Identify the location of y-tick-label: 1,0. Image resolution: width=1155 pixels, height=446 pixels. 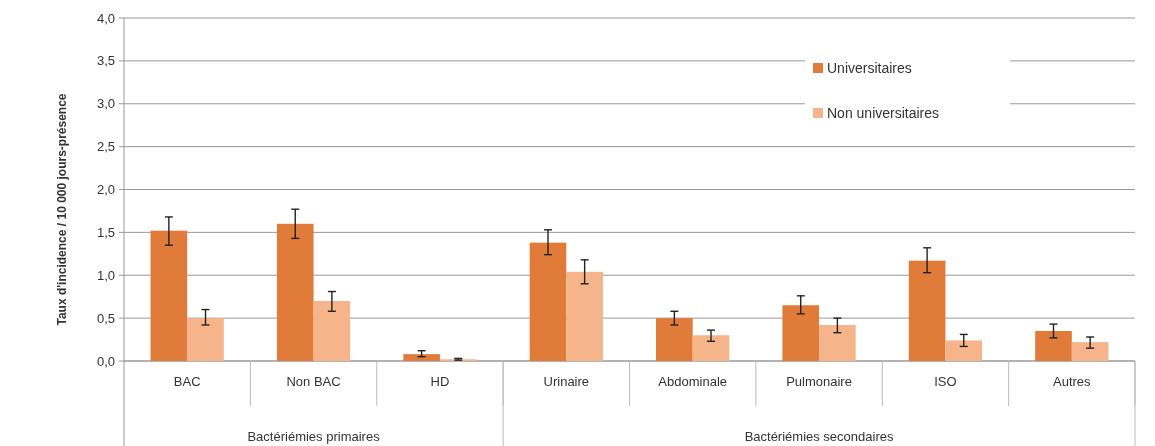
(105, 275).